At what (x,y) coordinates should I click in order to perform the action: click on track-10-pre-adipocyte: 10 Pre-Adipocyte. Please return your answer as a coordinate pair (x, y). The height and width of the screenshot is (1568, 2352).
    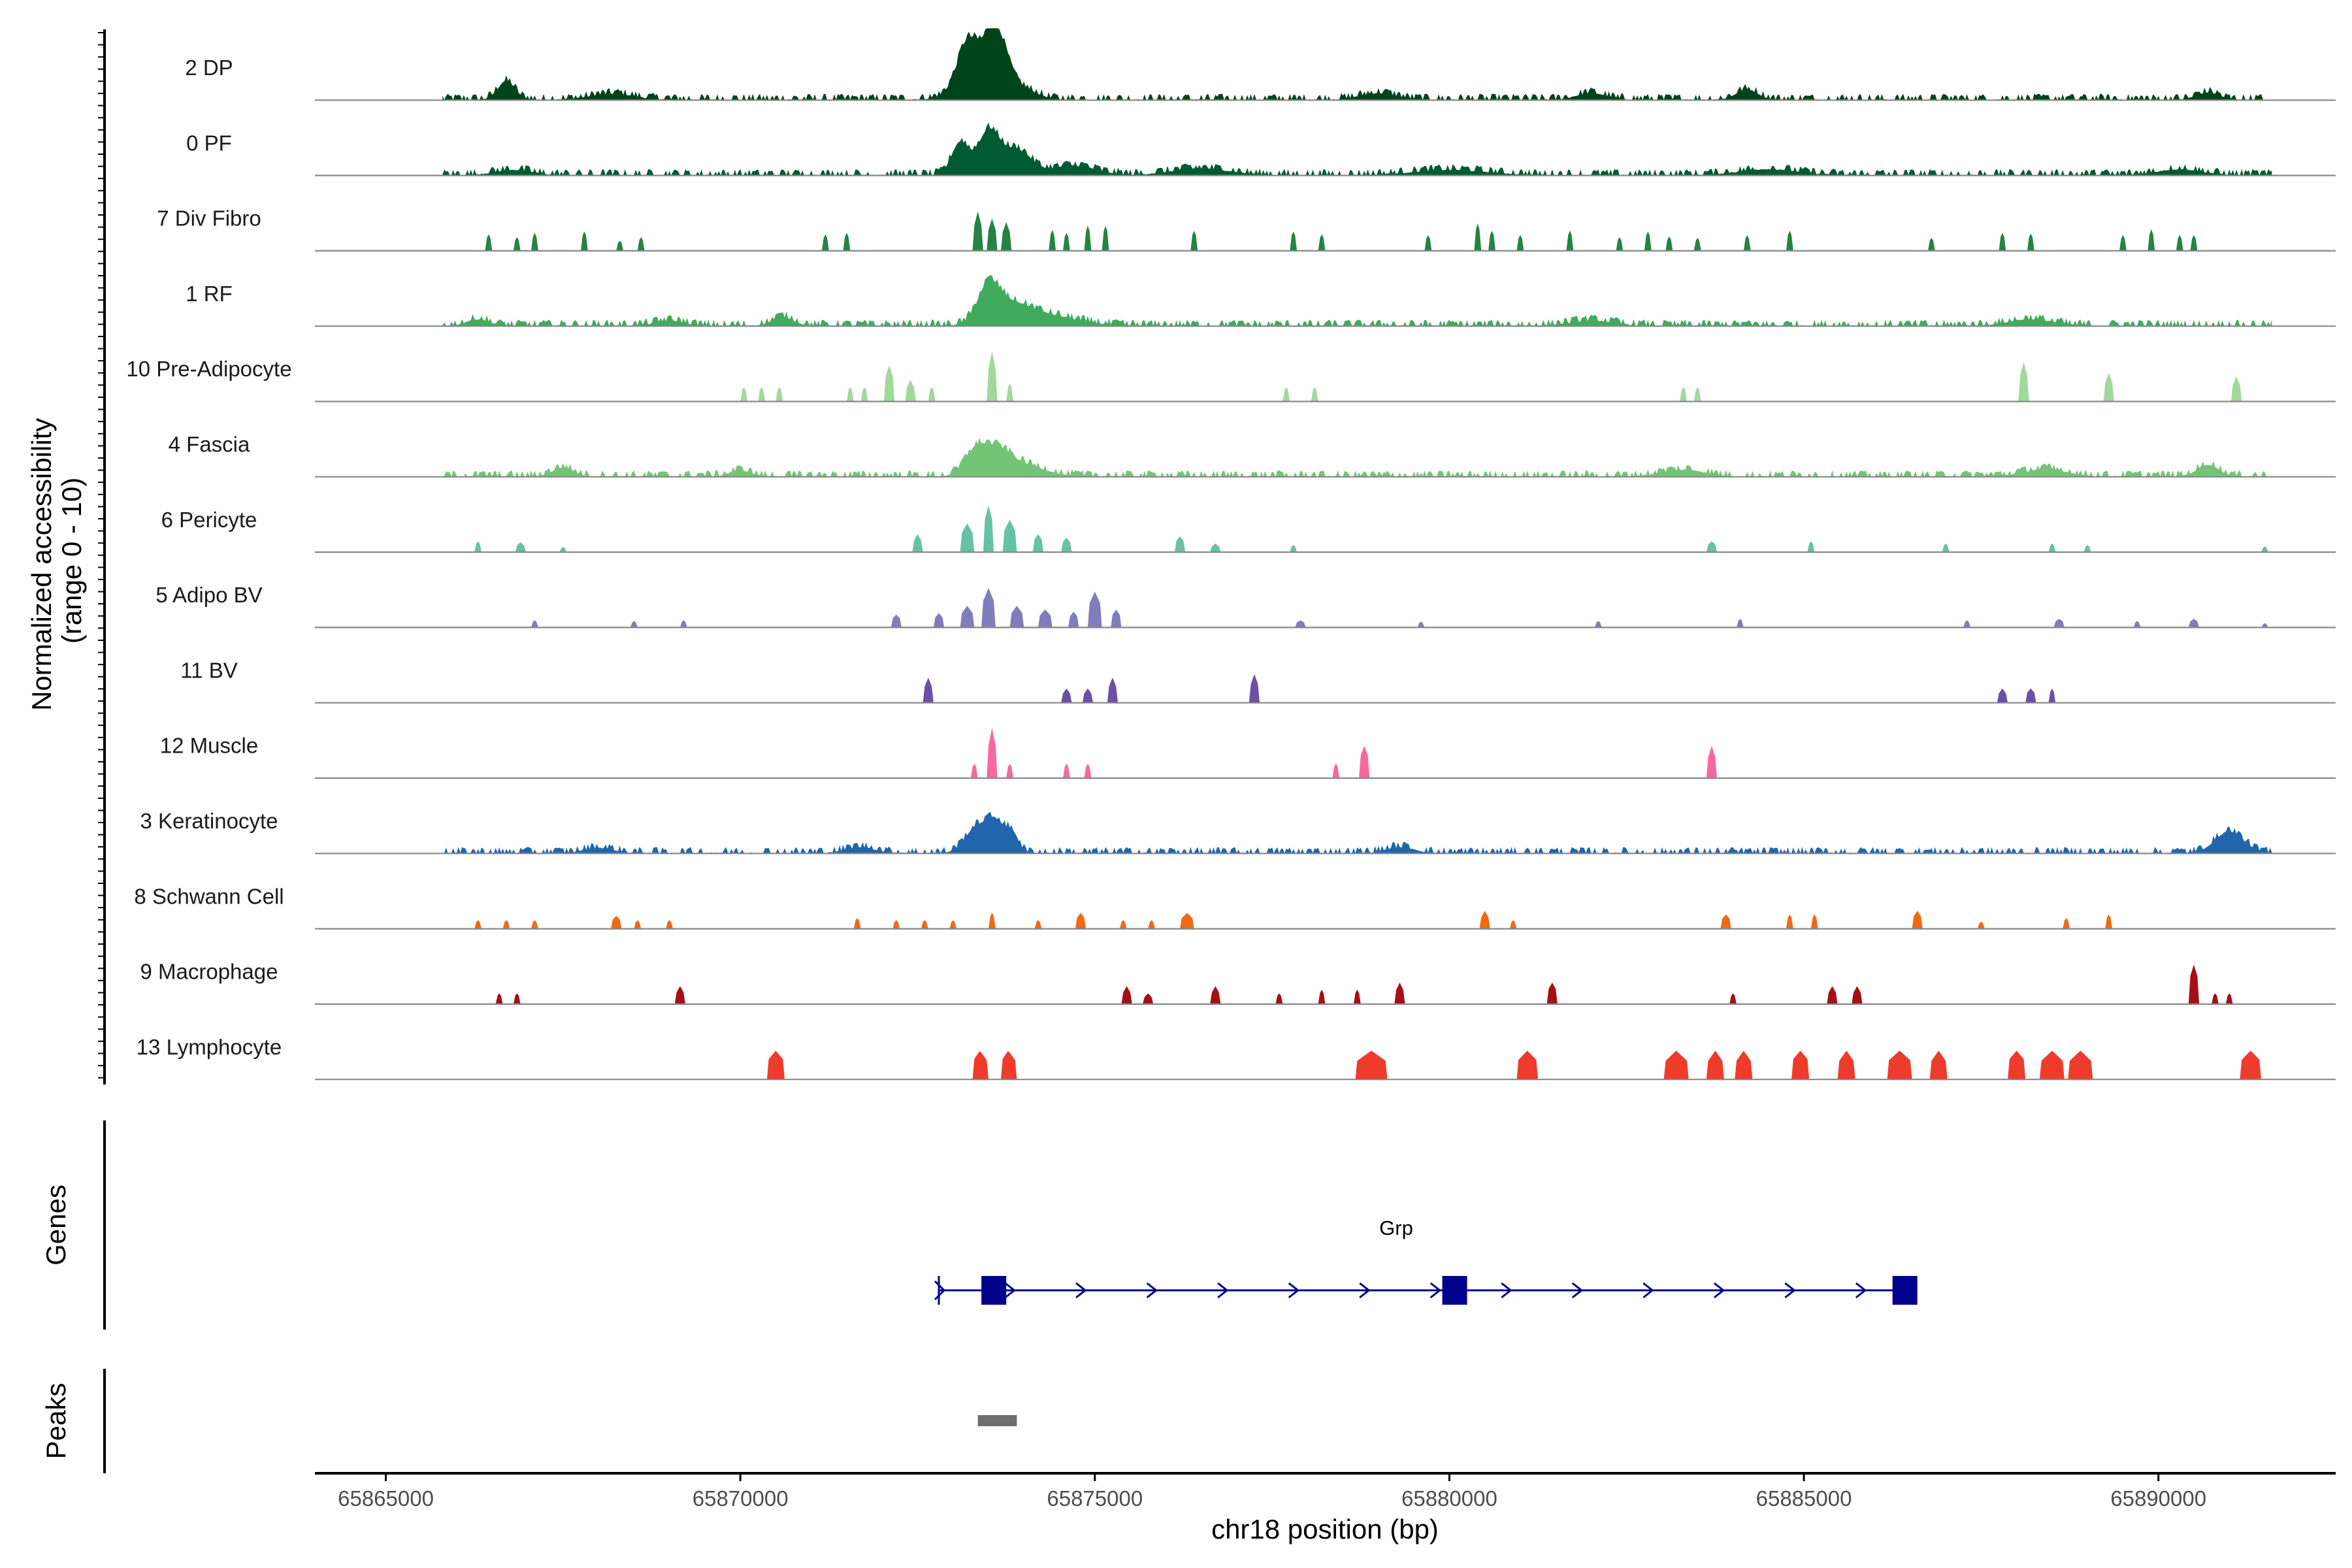
    Looking at the image, I should click on (1231, 376).